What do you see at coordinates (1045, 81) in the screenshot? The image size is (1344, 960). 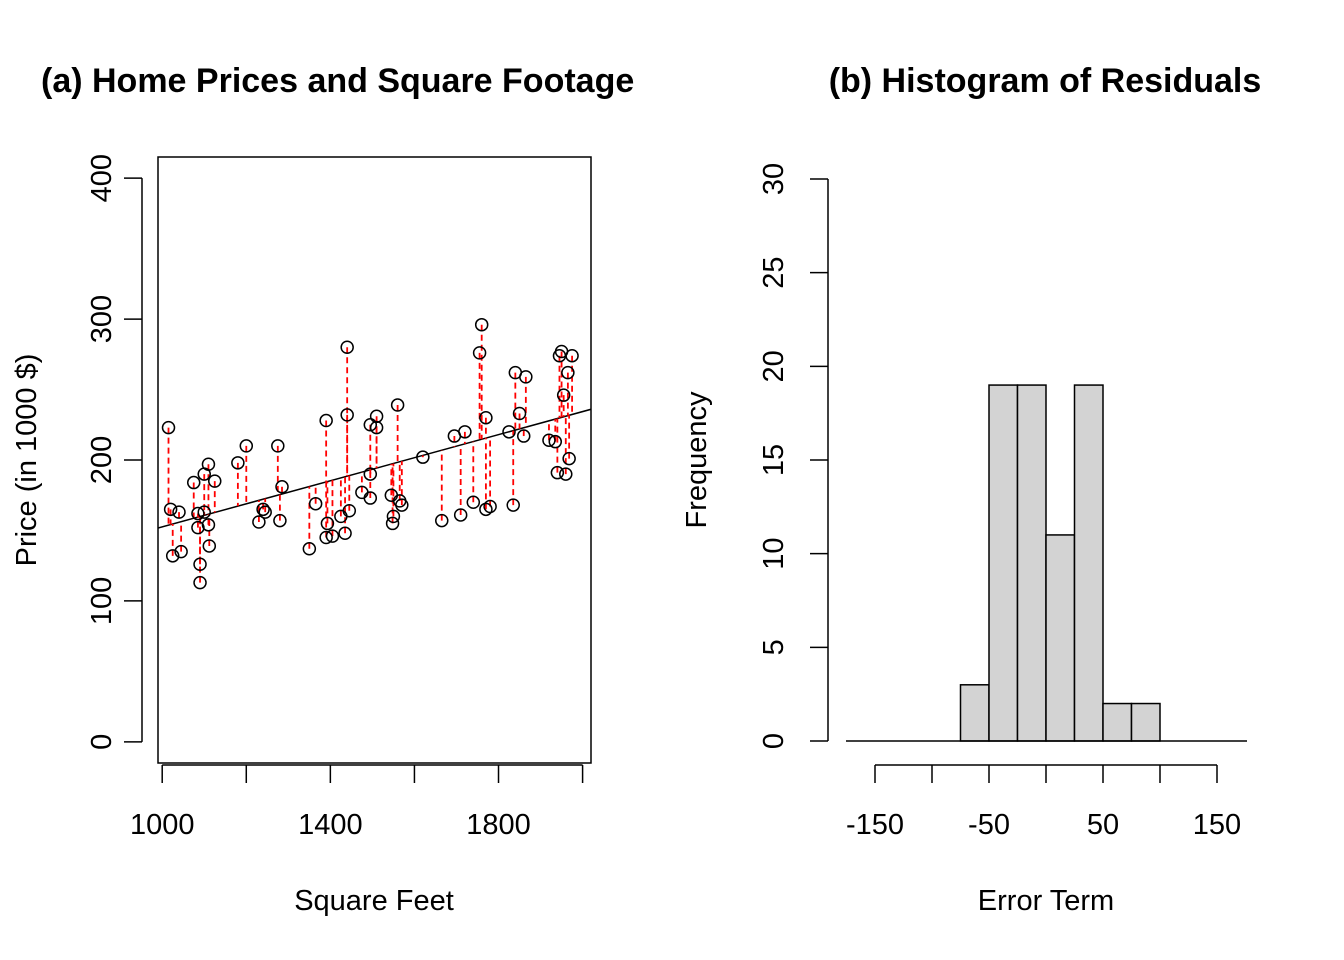 I see `chart-title: (b) Histogram of Residuals` at bounding box center [1045, 81].